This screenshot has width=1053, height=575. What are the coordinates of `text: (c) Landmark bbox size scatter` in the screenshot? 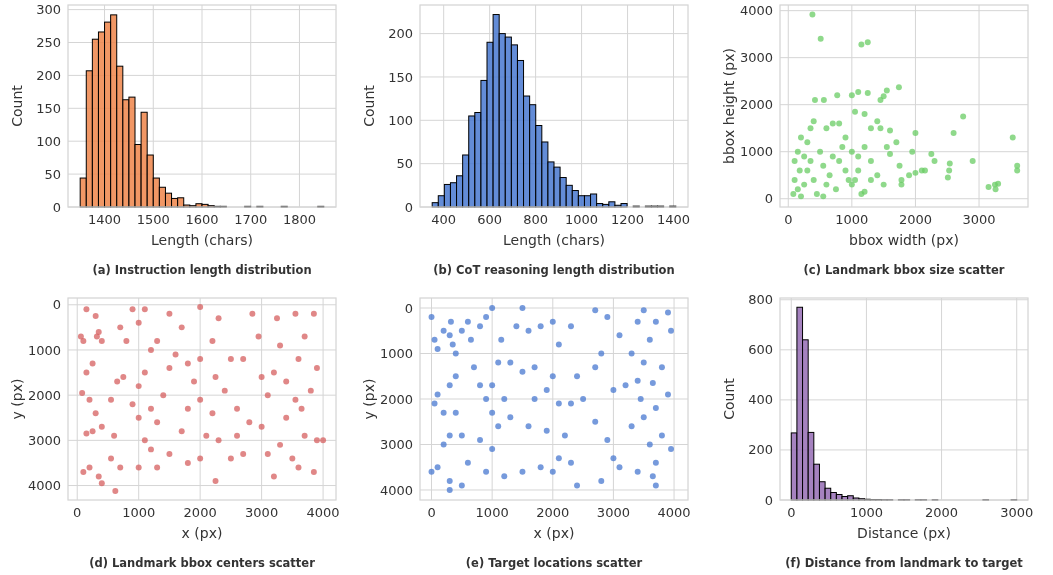 It's located at (904, 270).